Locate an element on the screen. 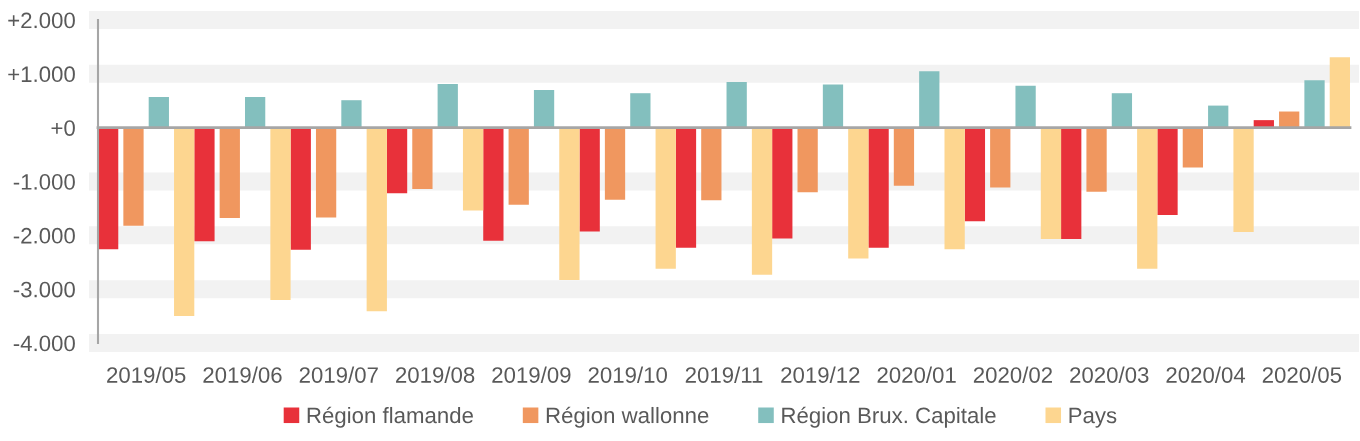 This screenshot has width=1360, height=441. x-tick-label: 2020/02 is located at coordinates (1012, 374).